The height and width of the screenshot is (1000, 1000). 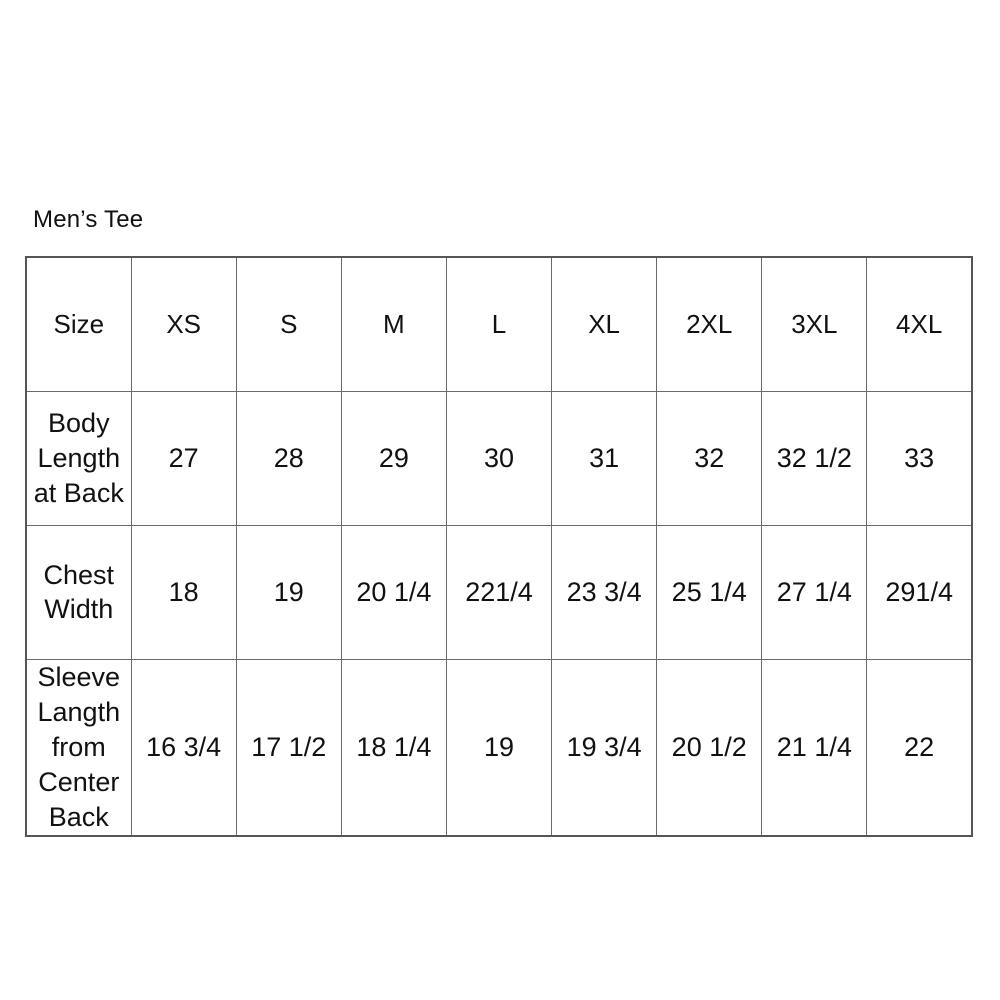 What do you see at coordinates (88, 219) in the screenshot?
I see `page-title: Men’s Tee` at bounding box center [88, 219].